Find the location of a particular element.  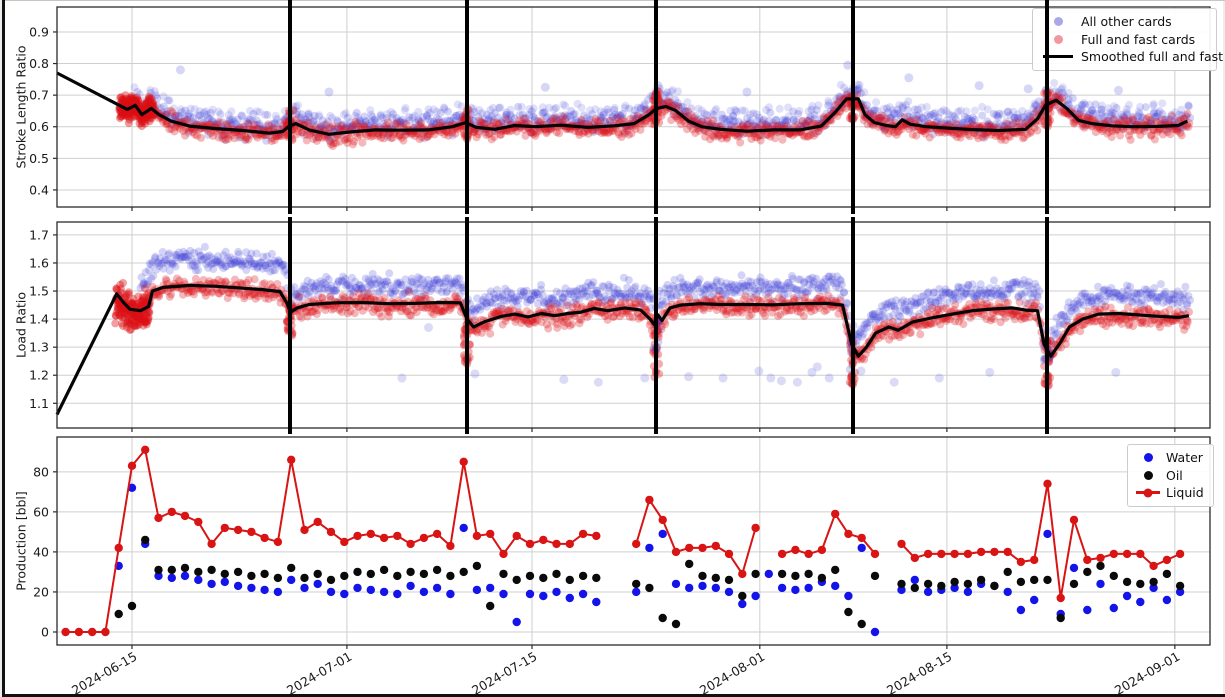

legend-item-liquid: Liquid is located at coordinates (1170, 493).